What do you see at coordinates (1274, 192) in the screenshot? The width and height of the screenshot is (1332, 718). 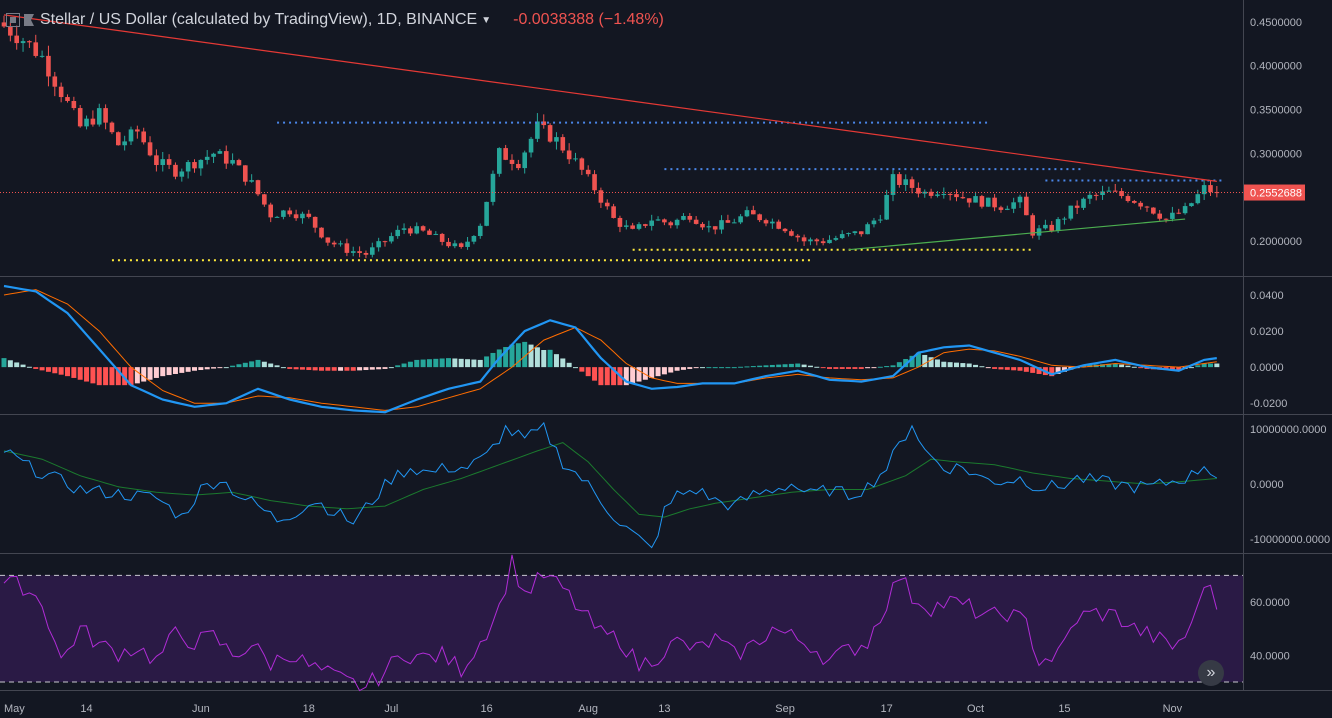 I see `last-price-label-bg` at bounding box center [1274, 192].